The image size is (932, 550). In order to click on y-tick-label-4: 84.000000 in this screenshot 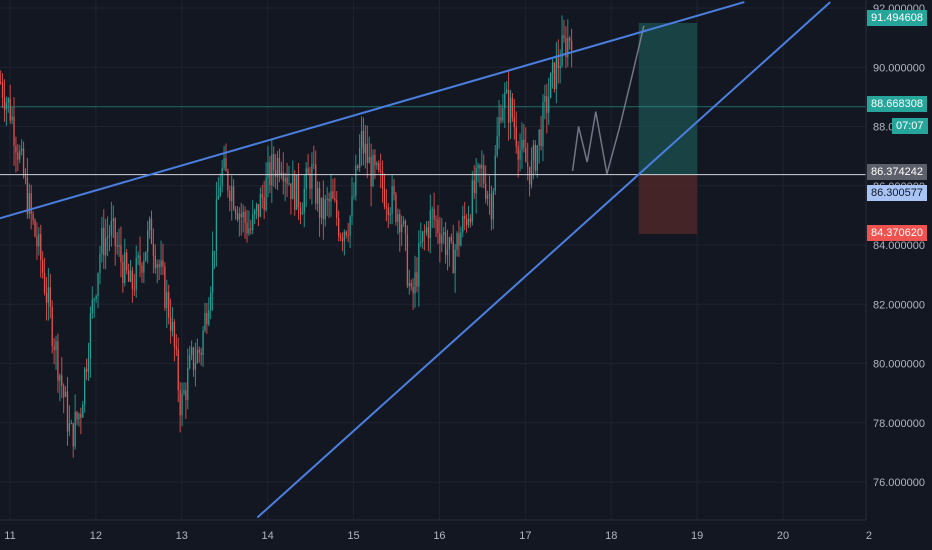, I will do `click(899, 246)`.